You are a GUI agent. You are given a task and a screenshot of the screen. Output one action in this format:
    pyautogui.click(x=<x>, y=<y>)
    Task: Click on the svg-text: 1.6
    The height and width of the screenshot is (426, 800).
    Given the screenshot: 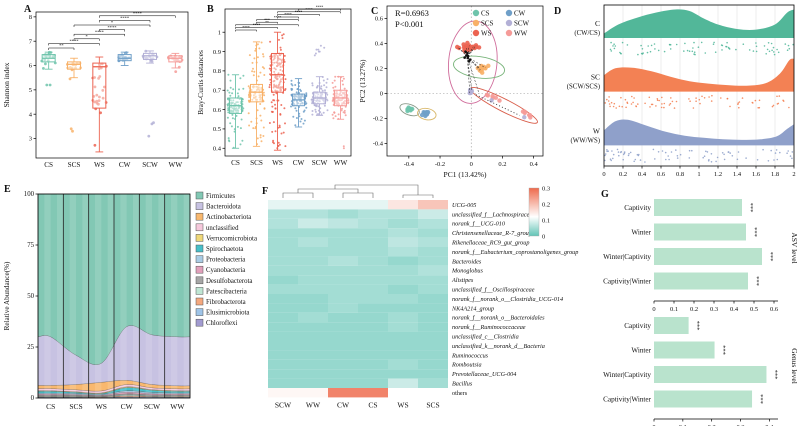 What is the action you would take?
    pyautogui.click(x=756, y=174)
    